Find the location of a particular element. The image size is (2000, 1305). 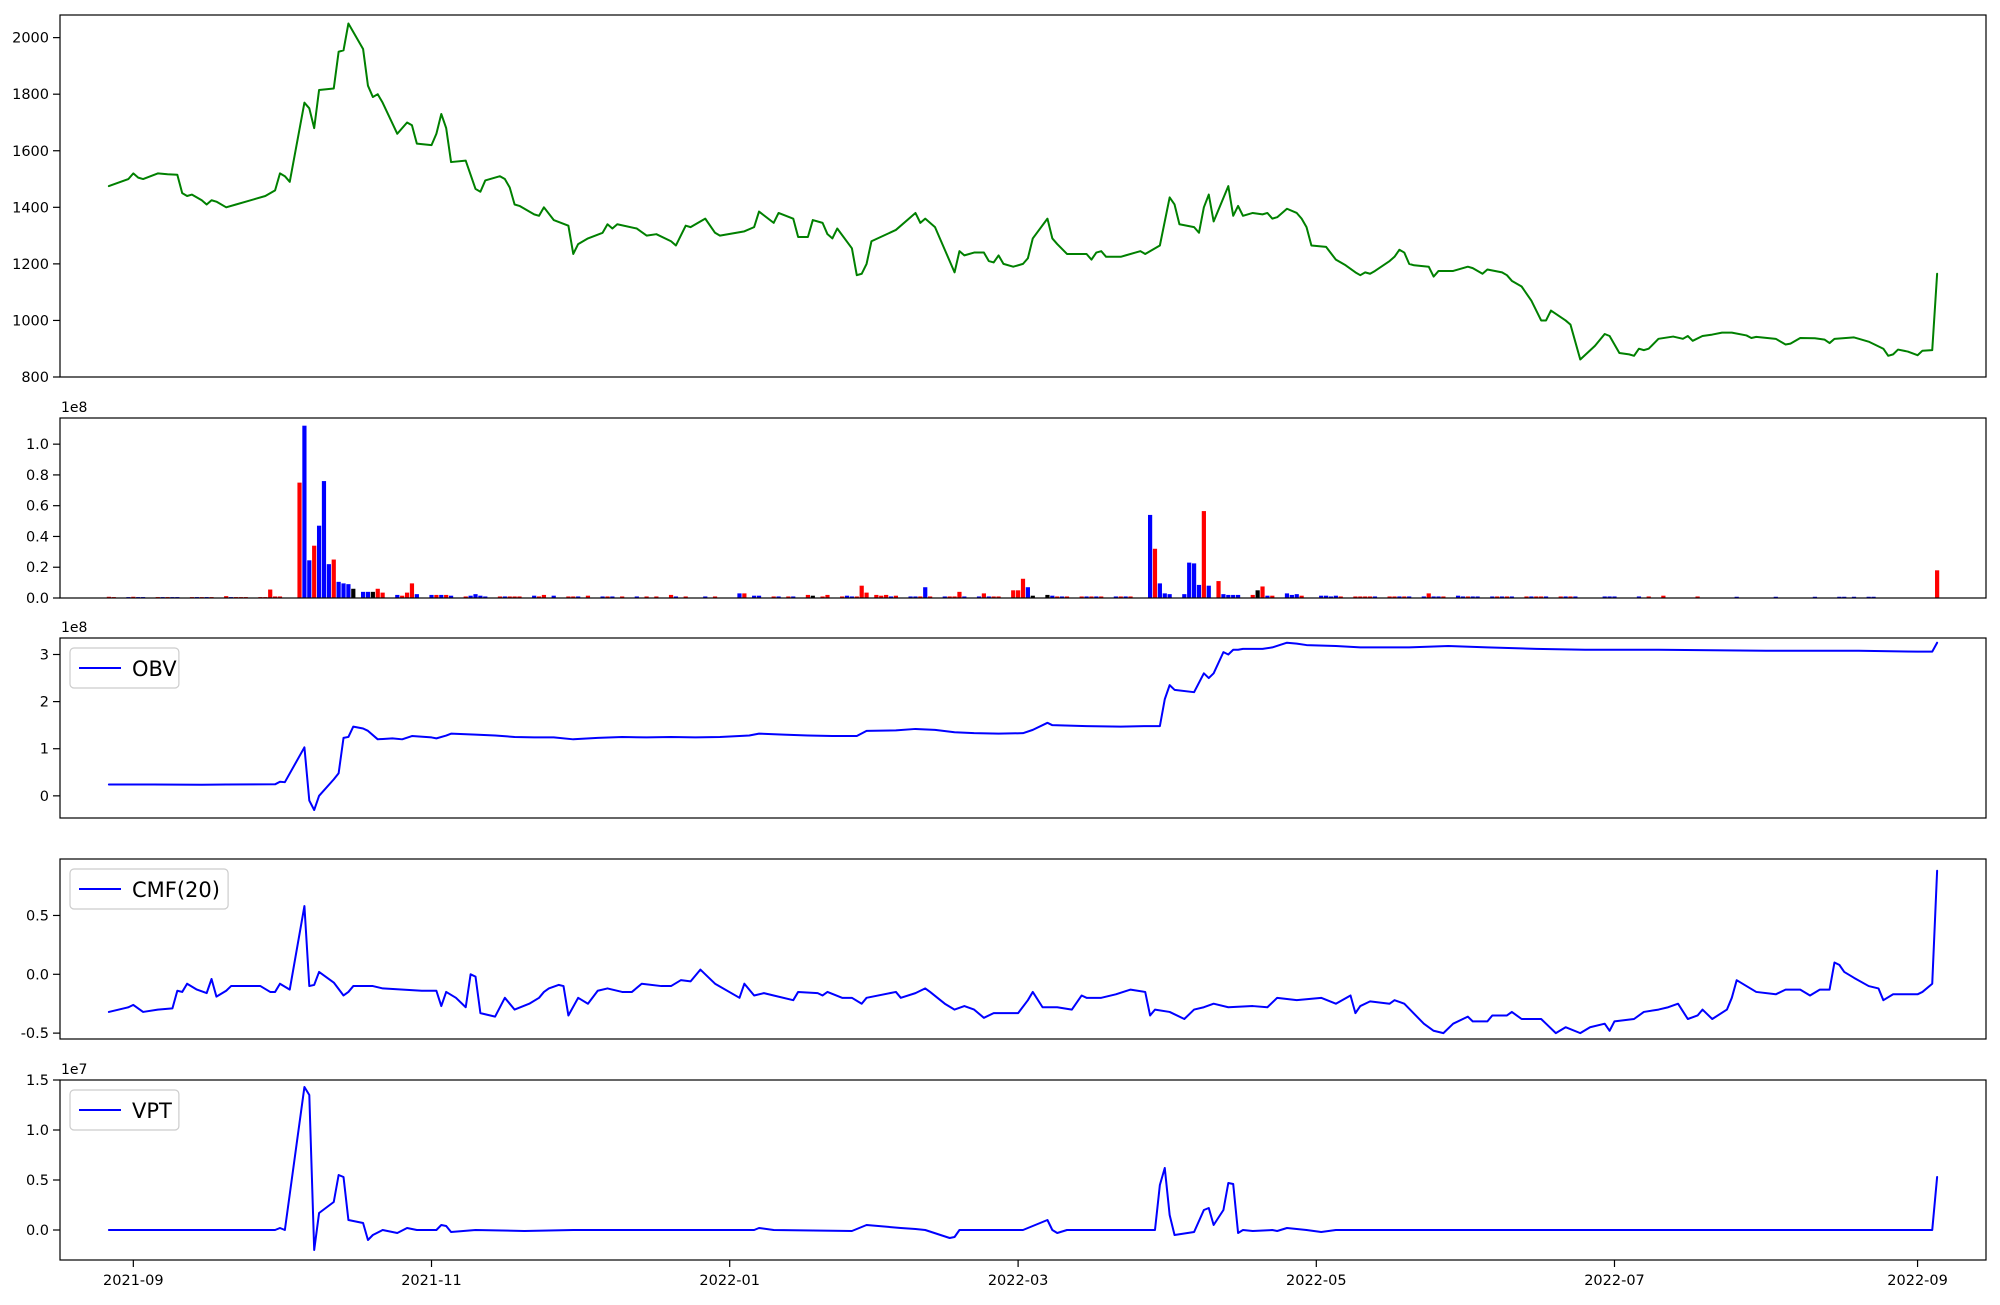

y-tick-label: 0.6 is located at coordinates (37, 507).